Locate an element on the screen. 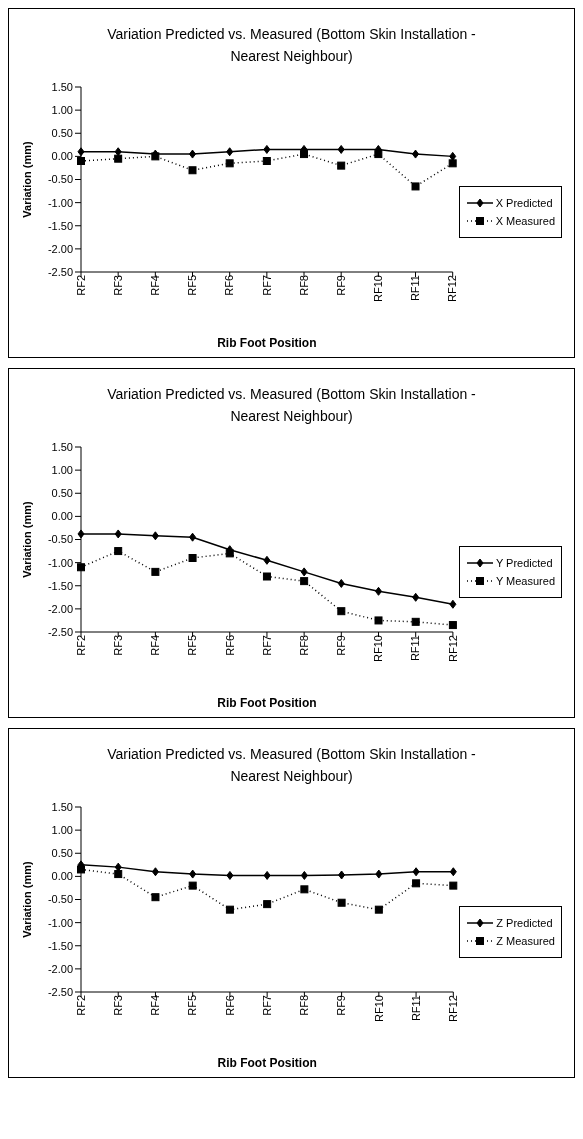  legend-label: Y Predicted is located at coordinates (524, 563).